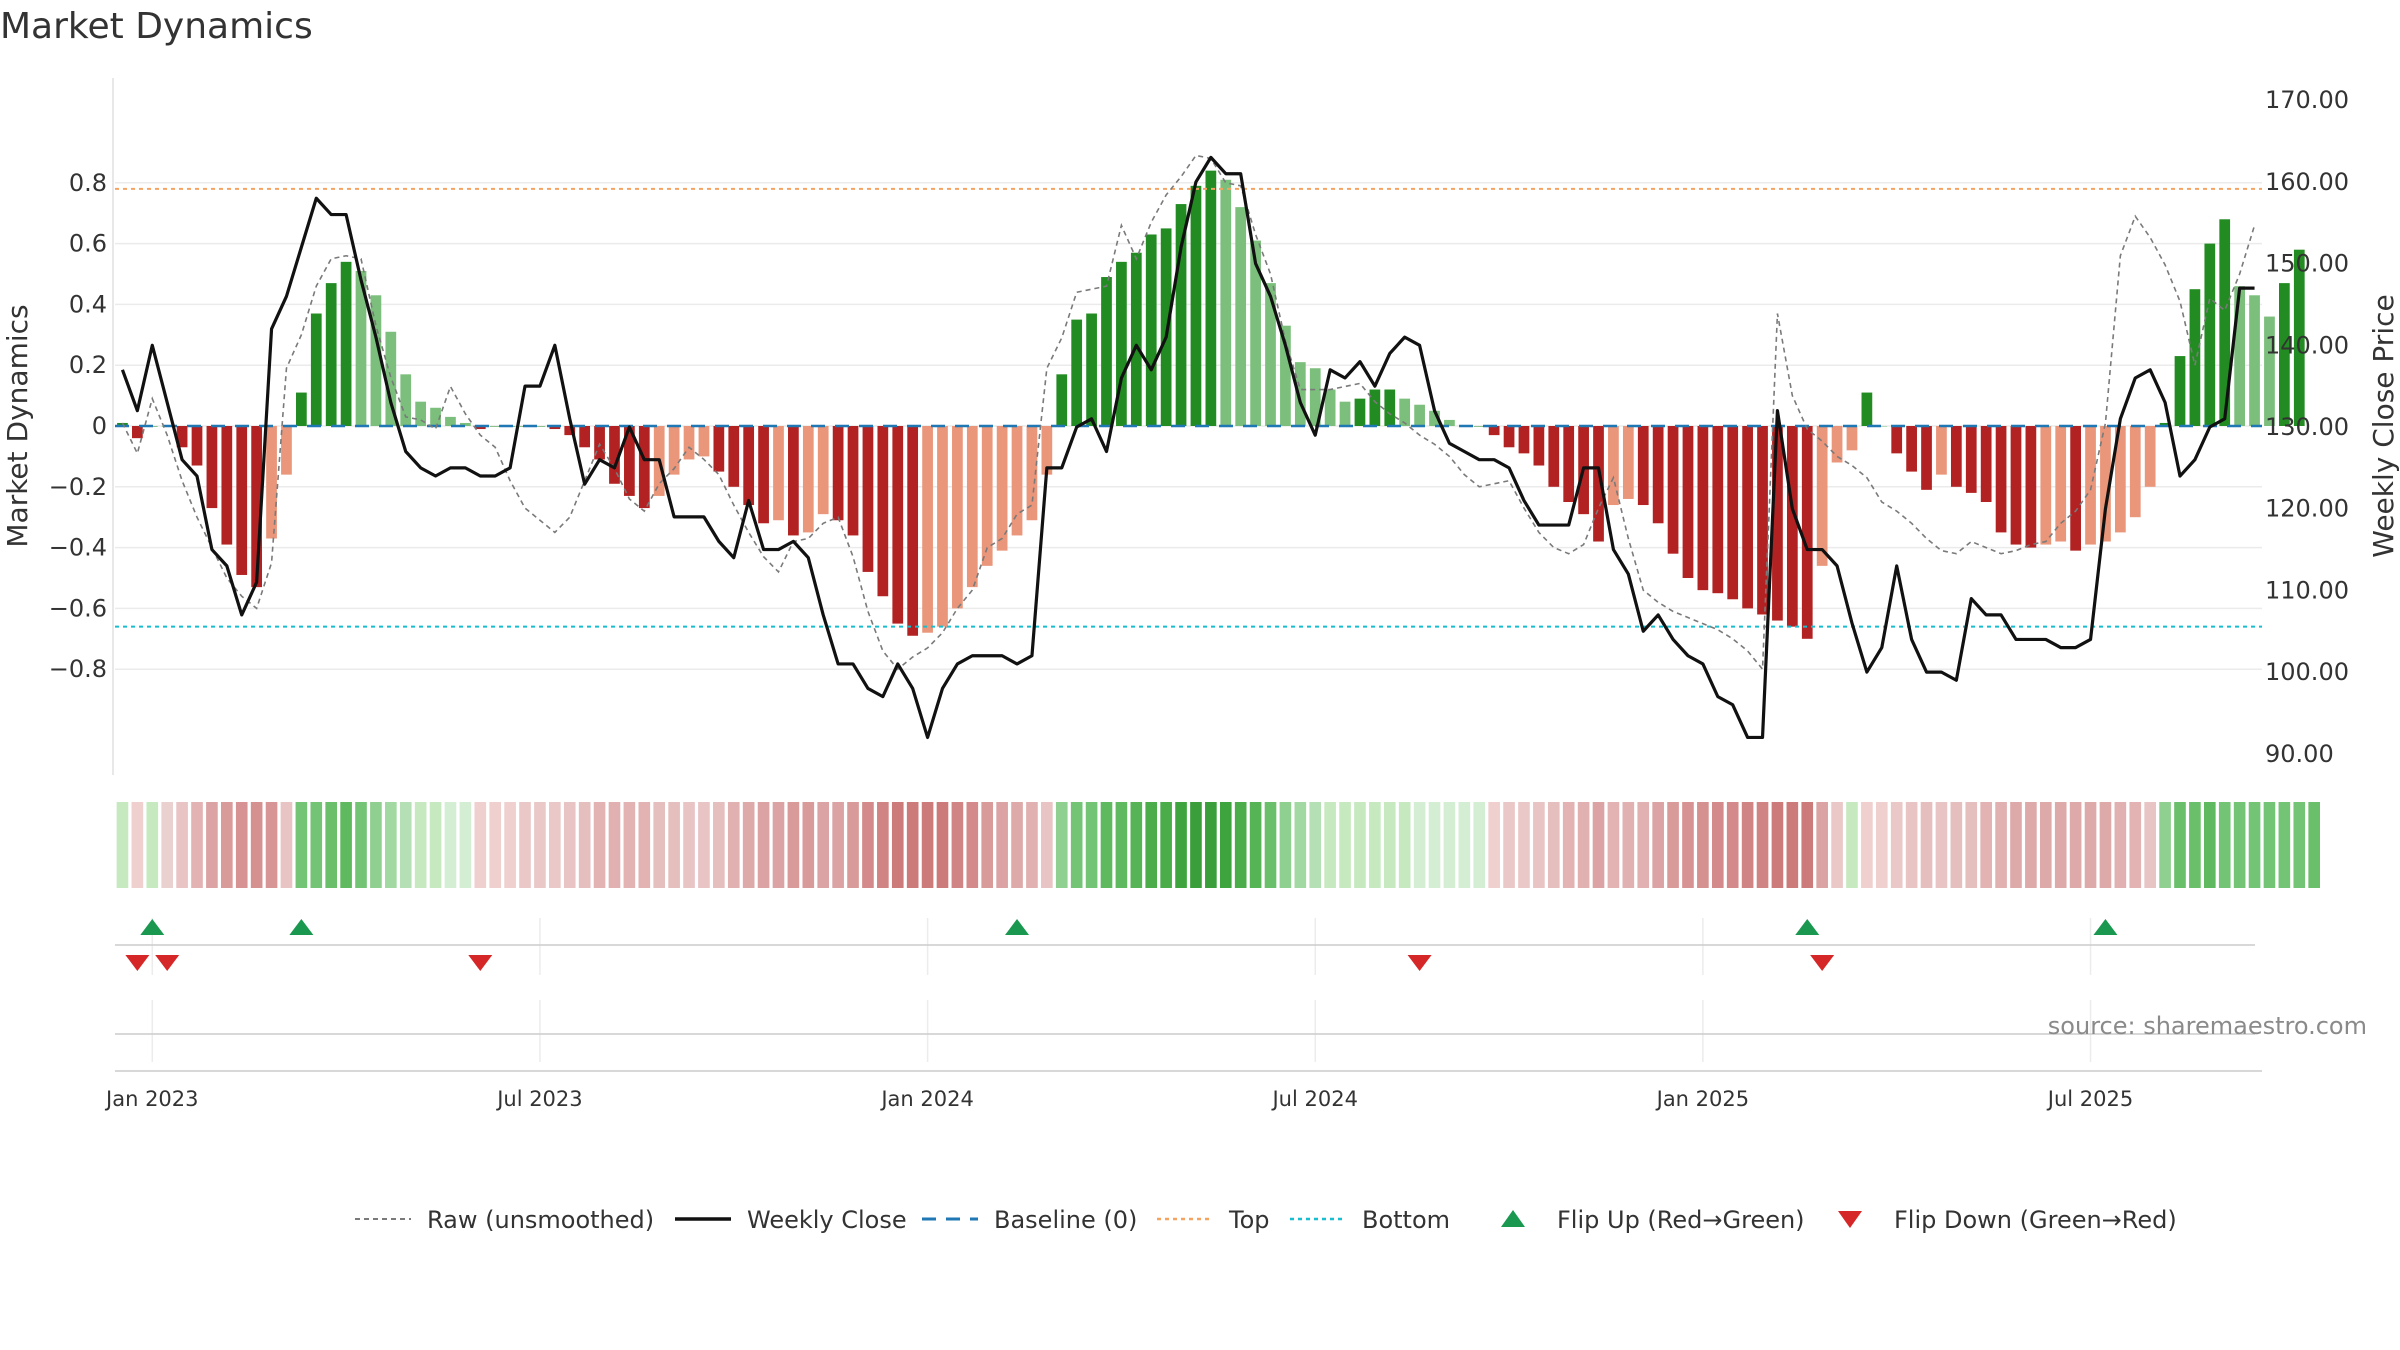 The height and width of the screenshot is (1350, 2400). What do you see at coordinates (1681, 1220) in the screenshot?
I see `legend-label: Flip Up (Red→Green)` at bounding box center [1681, 1220].